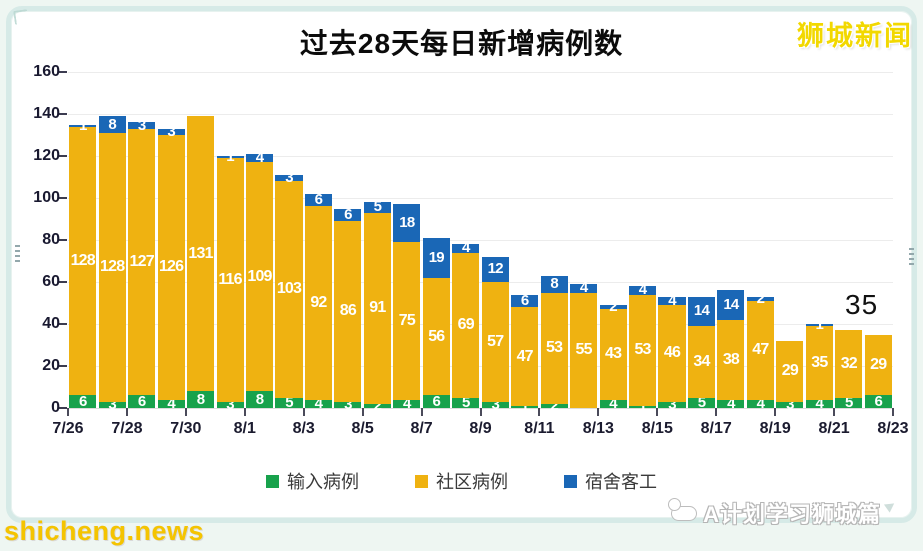 The height and width of the screenshot is (551, 923). Describe the element at coordinates (495, 342) in the screenshot. I see `bar-segment-community: 57` at that location.